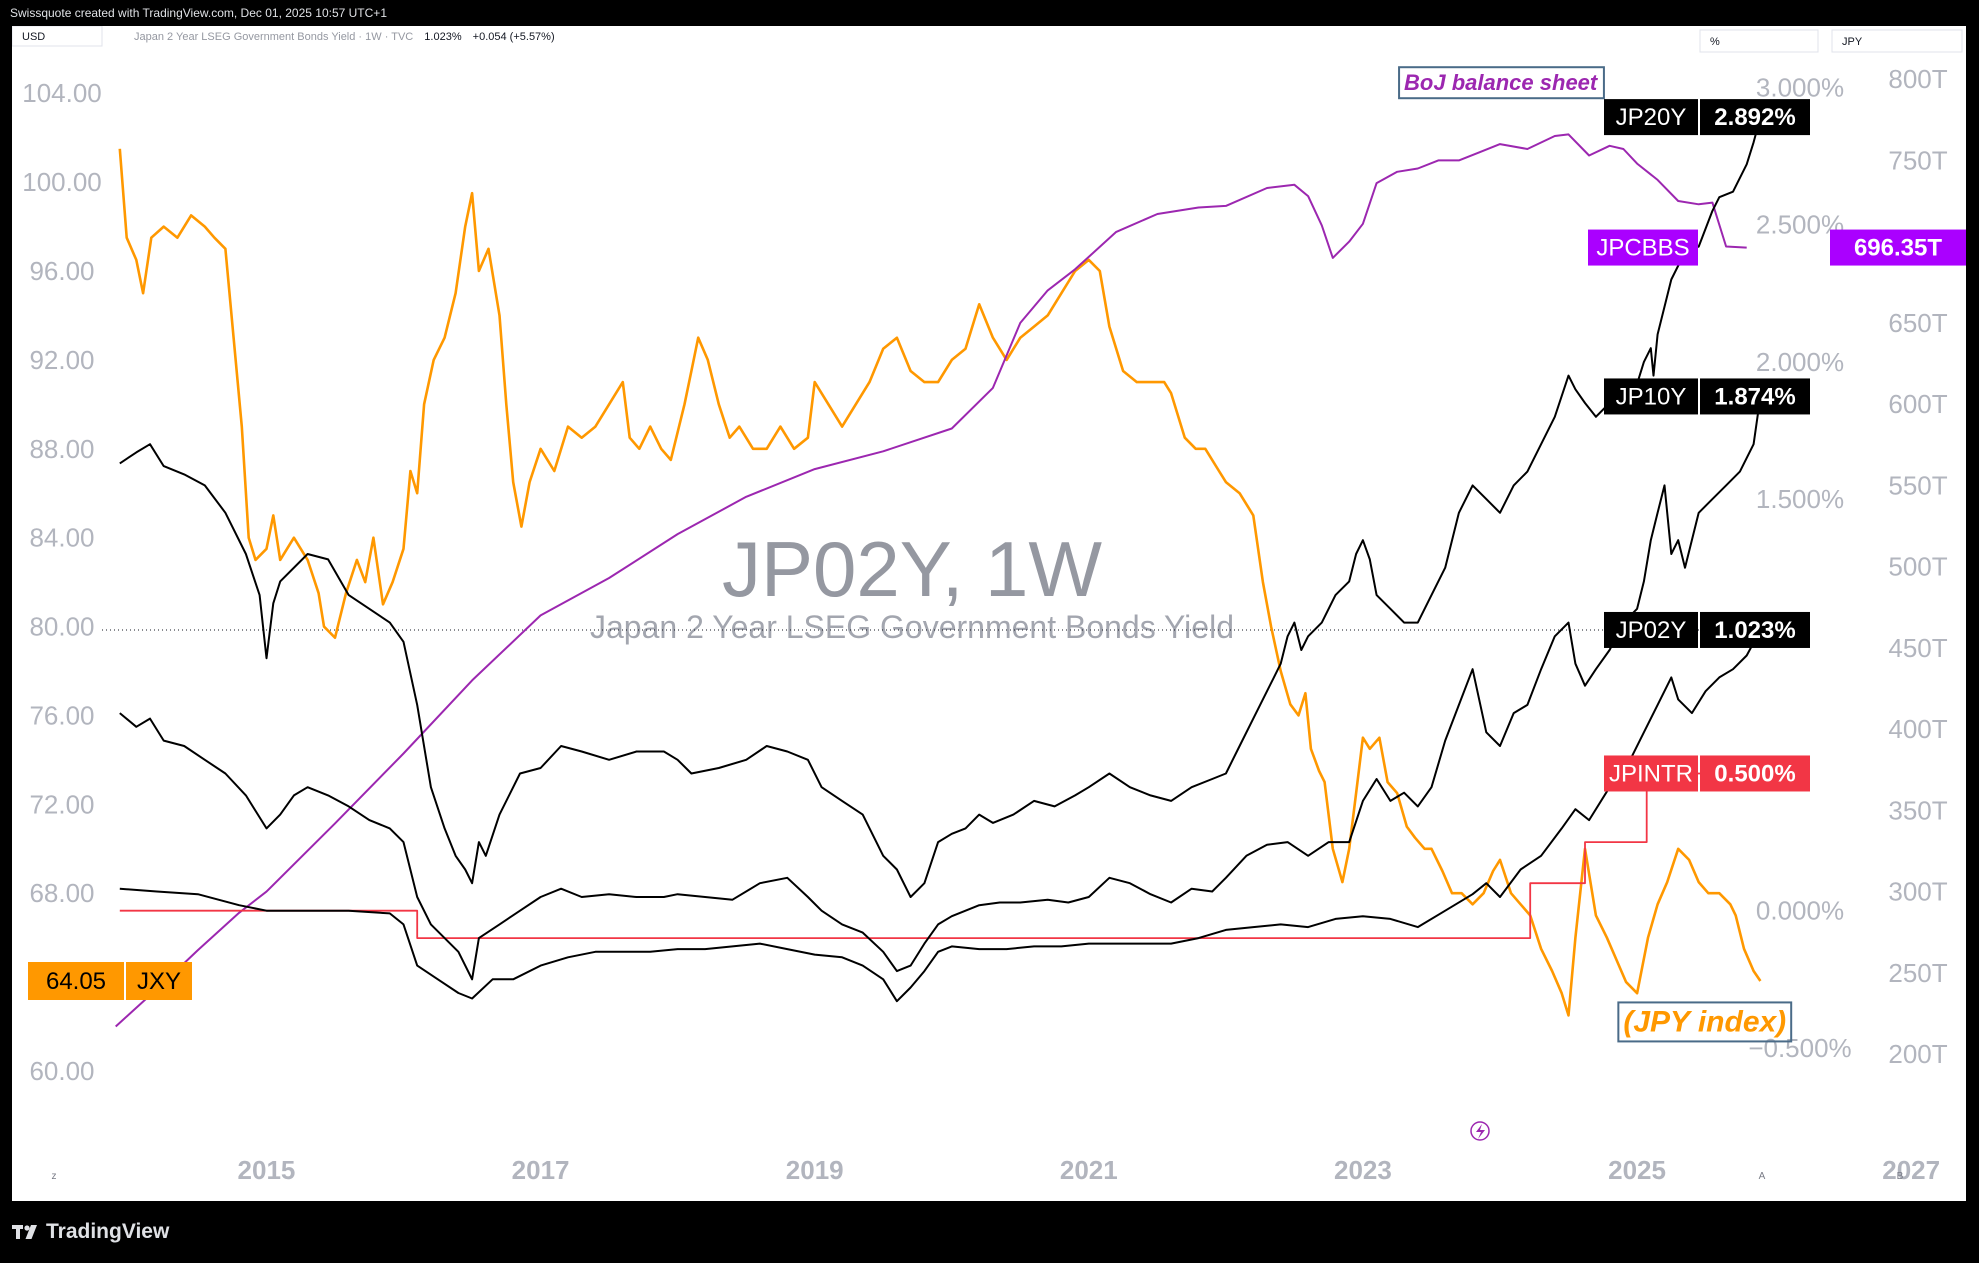 This screenshot has width=1979, height=1263. I want to click on series-name-text: JXY, so click(159, 981).